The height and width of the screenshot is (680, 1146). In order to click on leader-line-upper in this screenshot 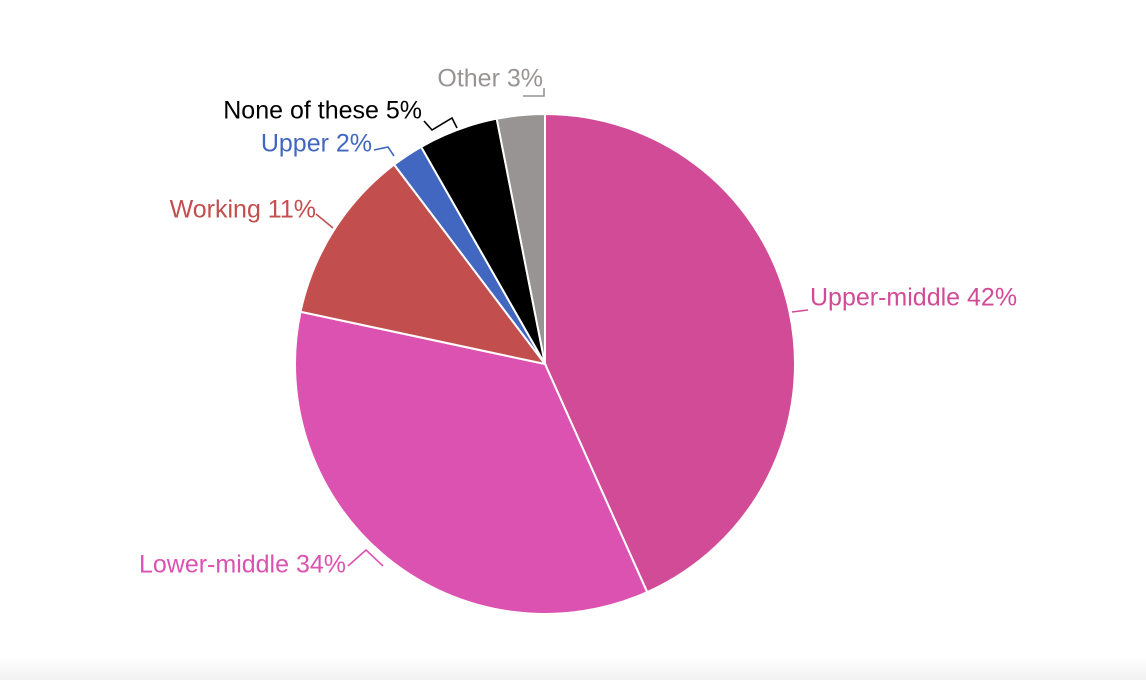, I will do `click(384, 151)`.